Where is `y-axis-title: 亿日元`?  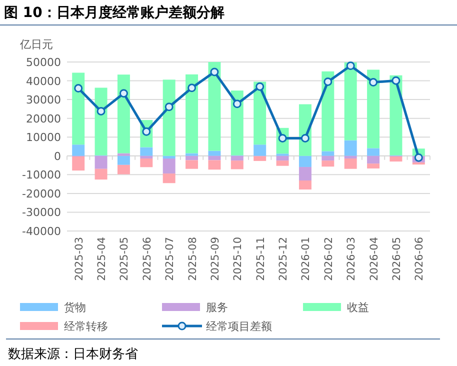 y-axis-title: 亿日元 is located at coordinates (36, 44).